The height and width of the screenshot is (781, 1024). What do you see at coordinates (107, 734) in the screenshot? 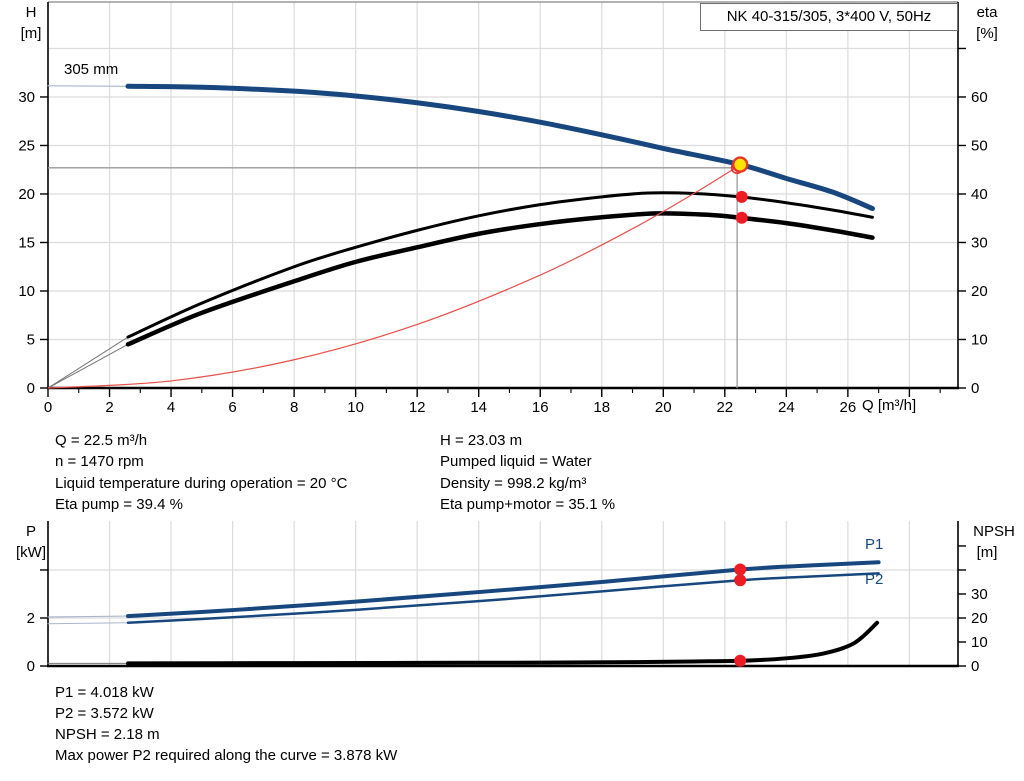
I see `info-npsh: NPSH = 2.18 m` at bounding box center [107, 734].